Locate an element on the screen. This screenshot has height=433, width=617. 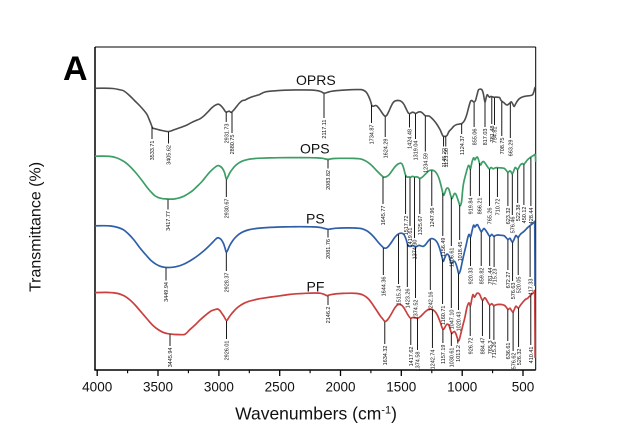
svg-text: 576.46 is located at coordinates (514, 225).